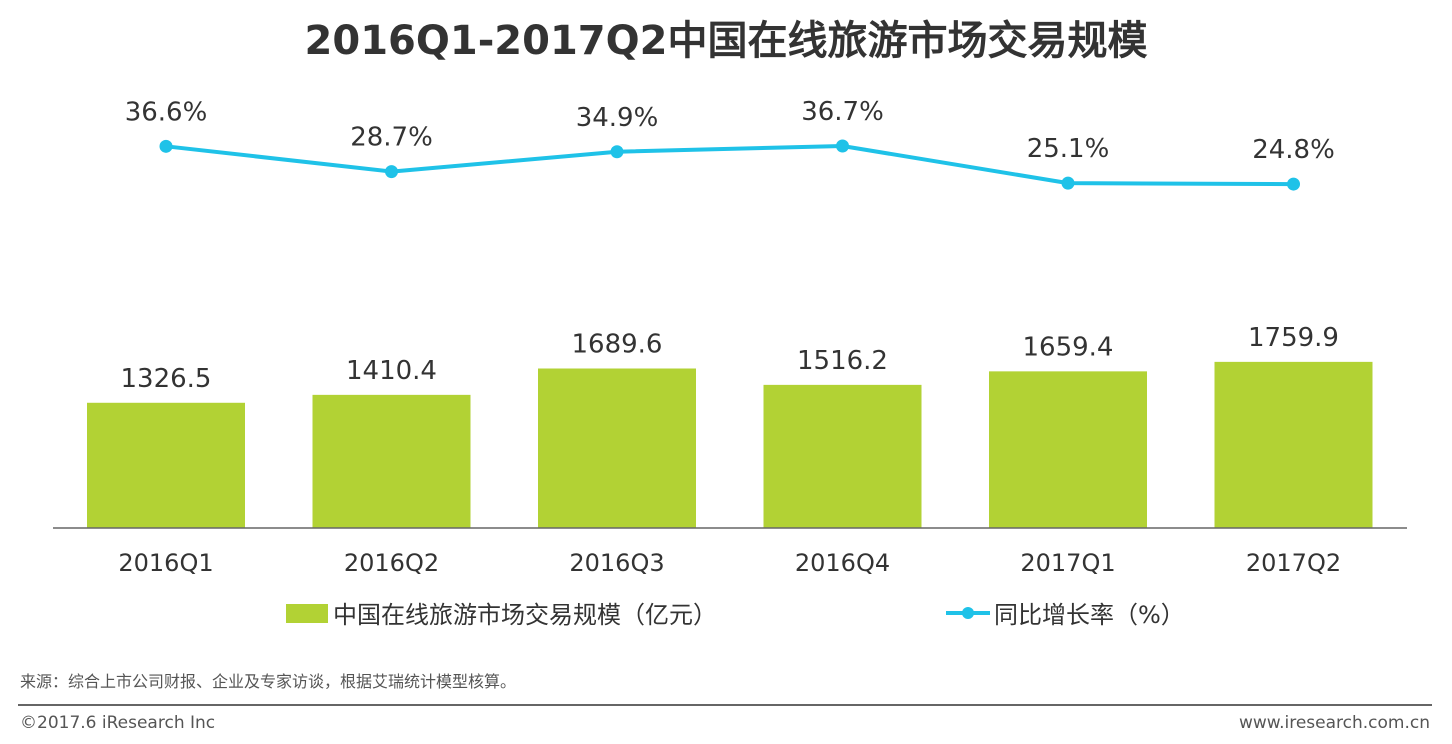 The width and height of the screenshot is (1452, 744). Describe the element at coordinates (525, 615) in the screenshot. I see `legend-bar-label: 中国在线旅游市场交易规模（亿元）` at that location.